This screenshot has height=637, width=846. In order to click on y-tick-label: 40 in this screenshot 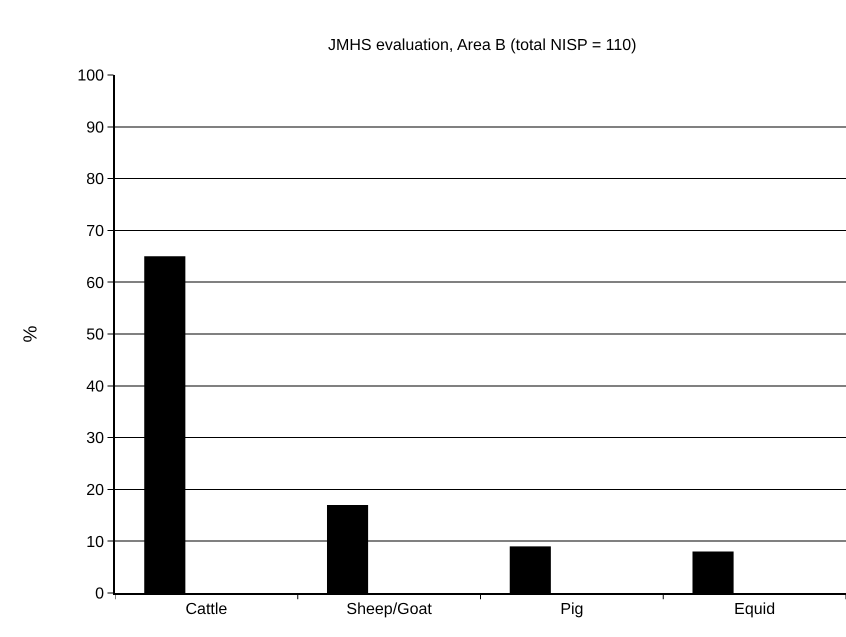, I will do `click(95, 387)`.